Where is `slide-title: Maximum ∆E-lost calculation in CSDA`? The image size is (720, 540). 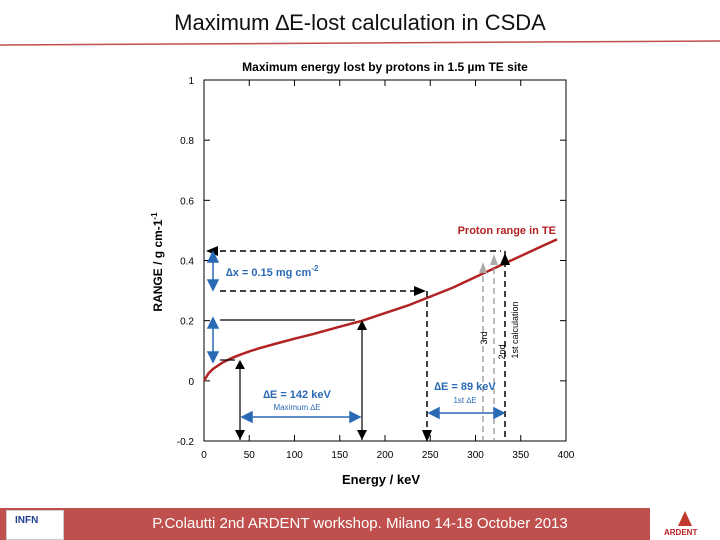 slide-title: Maximum ∆E-lost calculation in CSDA is located at coordinates (360, 22).